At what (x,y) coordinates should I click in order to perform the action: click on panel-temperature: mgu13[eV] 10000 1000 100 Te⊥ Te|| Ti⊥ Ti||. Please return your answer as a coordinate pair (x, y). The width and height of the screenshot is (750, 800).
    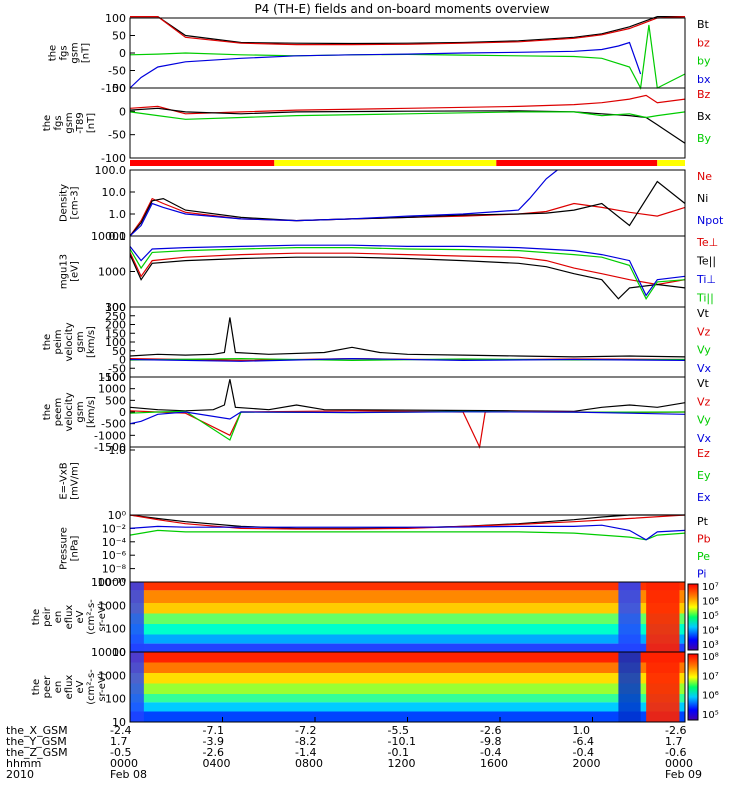
    Looking at the image, I should click on (389, 272).